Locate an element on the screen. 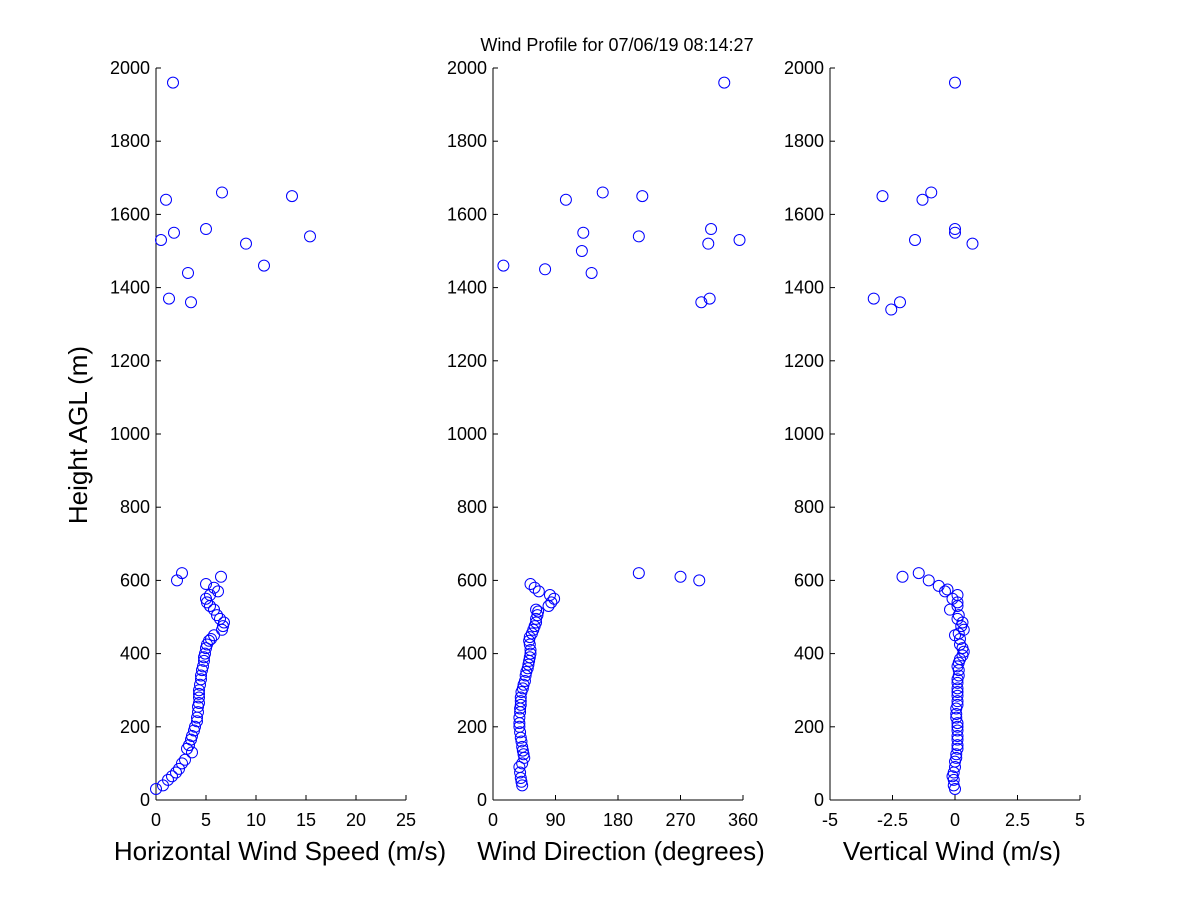  y-tick-label-wind-direction: 800 is located at coordinates (472, 507).